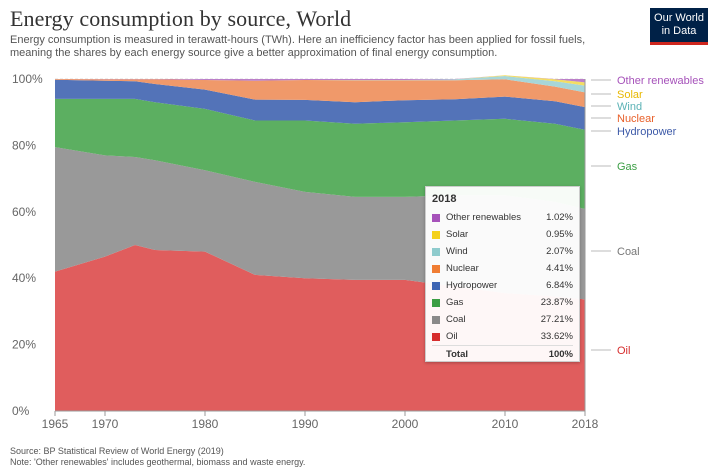 The width and height of the screenshot is (716, 471). I want to click on tooltip-row: Wind 2.07%, so click(502, 251).